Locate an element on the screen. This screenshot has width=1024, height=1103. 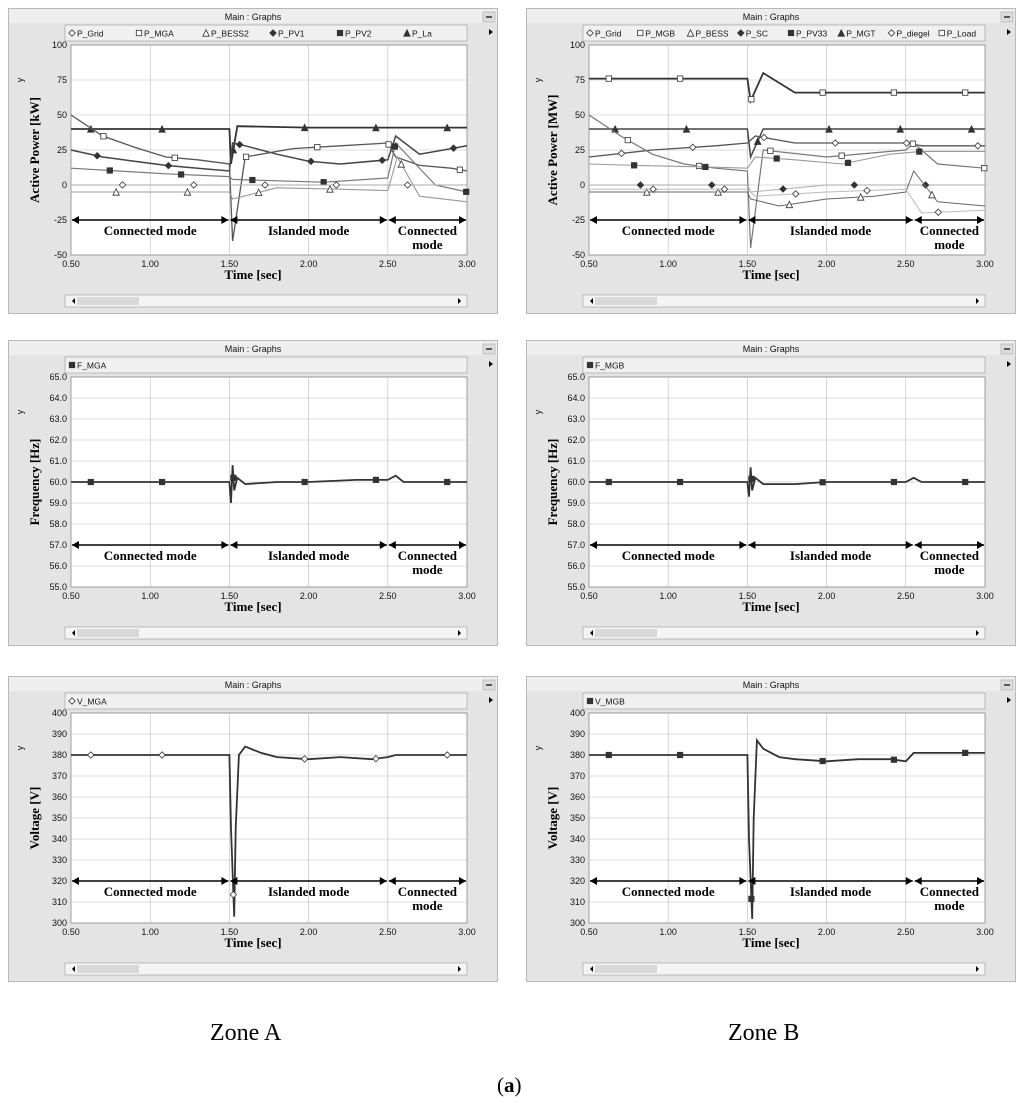
y-tick-label: 100 is located at coordinates (577, 45).